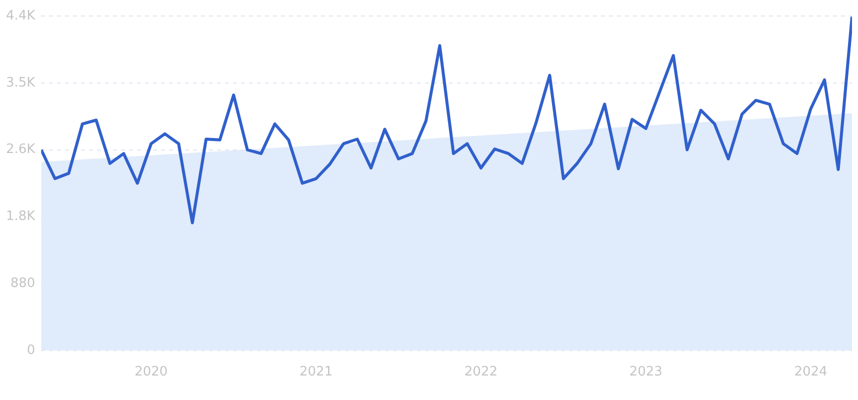 Image resolution: width=858 pixels, height=400 pixels. I want to click on x-tick-label: 2020, so click(151, 372).